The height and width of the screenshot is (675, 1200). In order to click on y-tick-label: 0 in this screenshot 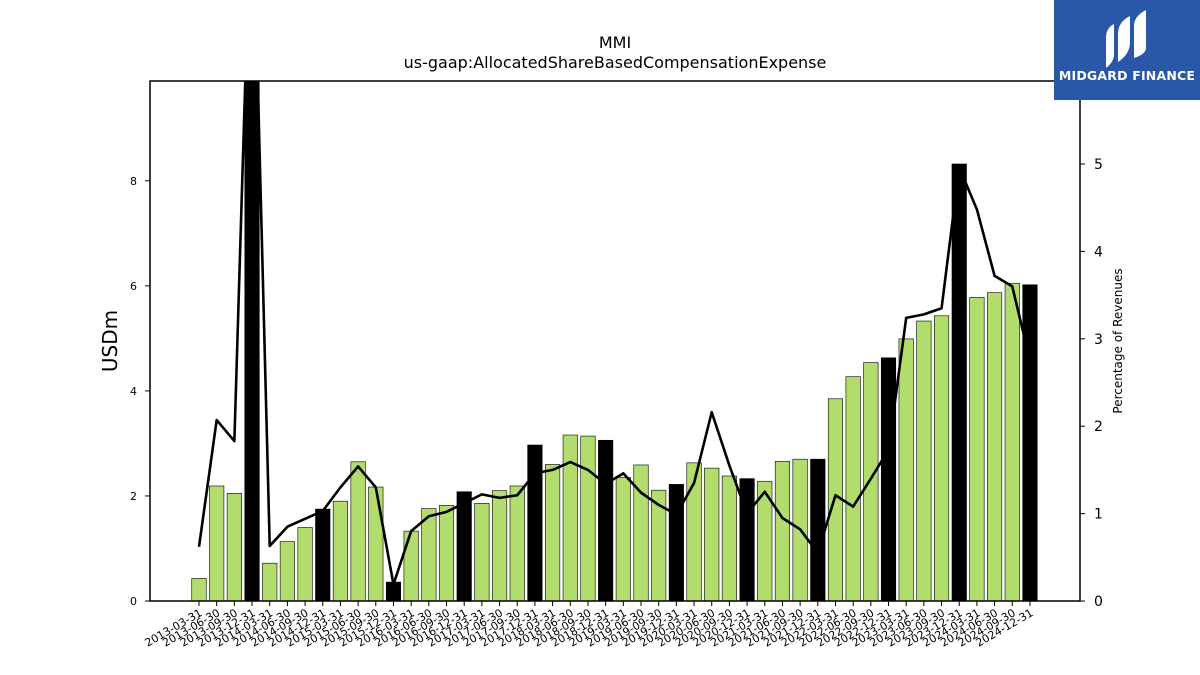, I will do `click(133, 601)`.